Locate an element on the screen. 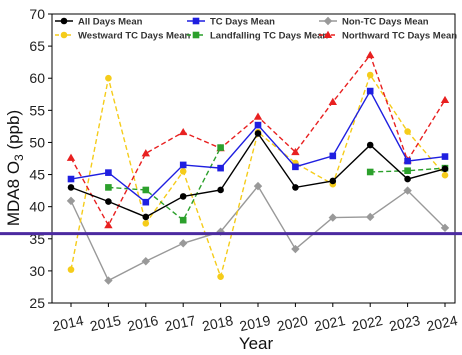 This screenshot has width=462, height=355. x-tick-label: 2019 is located at coordinates (255, 323).